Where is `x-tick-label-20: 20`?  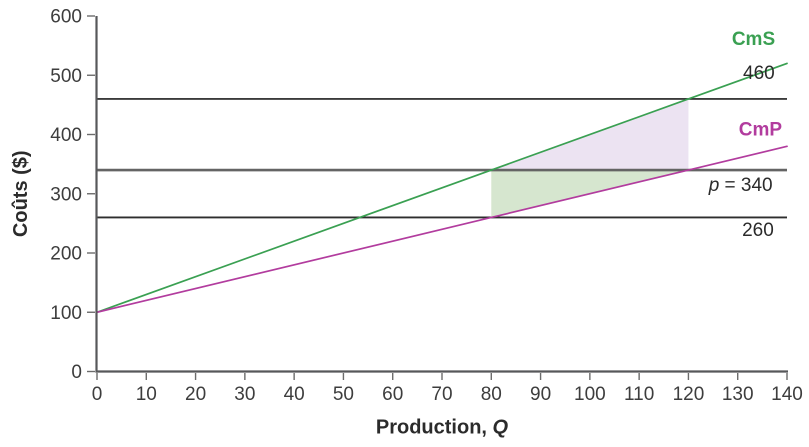 x-tick-label-20: 20 is located at coordinates (195, 394).